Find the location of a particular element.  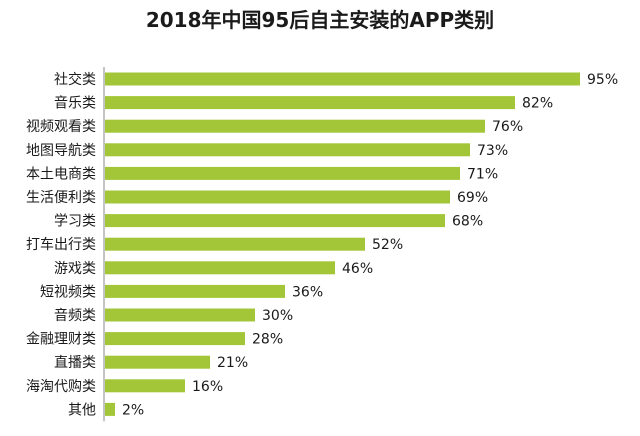

value-label: 2% is located at coordinates (133, 410).